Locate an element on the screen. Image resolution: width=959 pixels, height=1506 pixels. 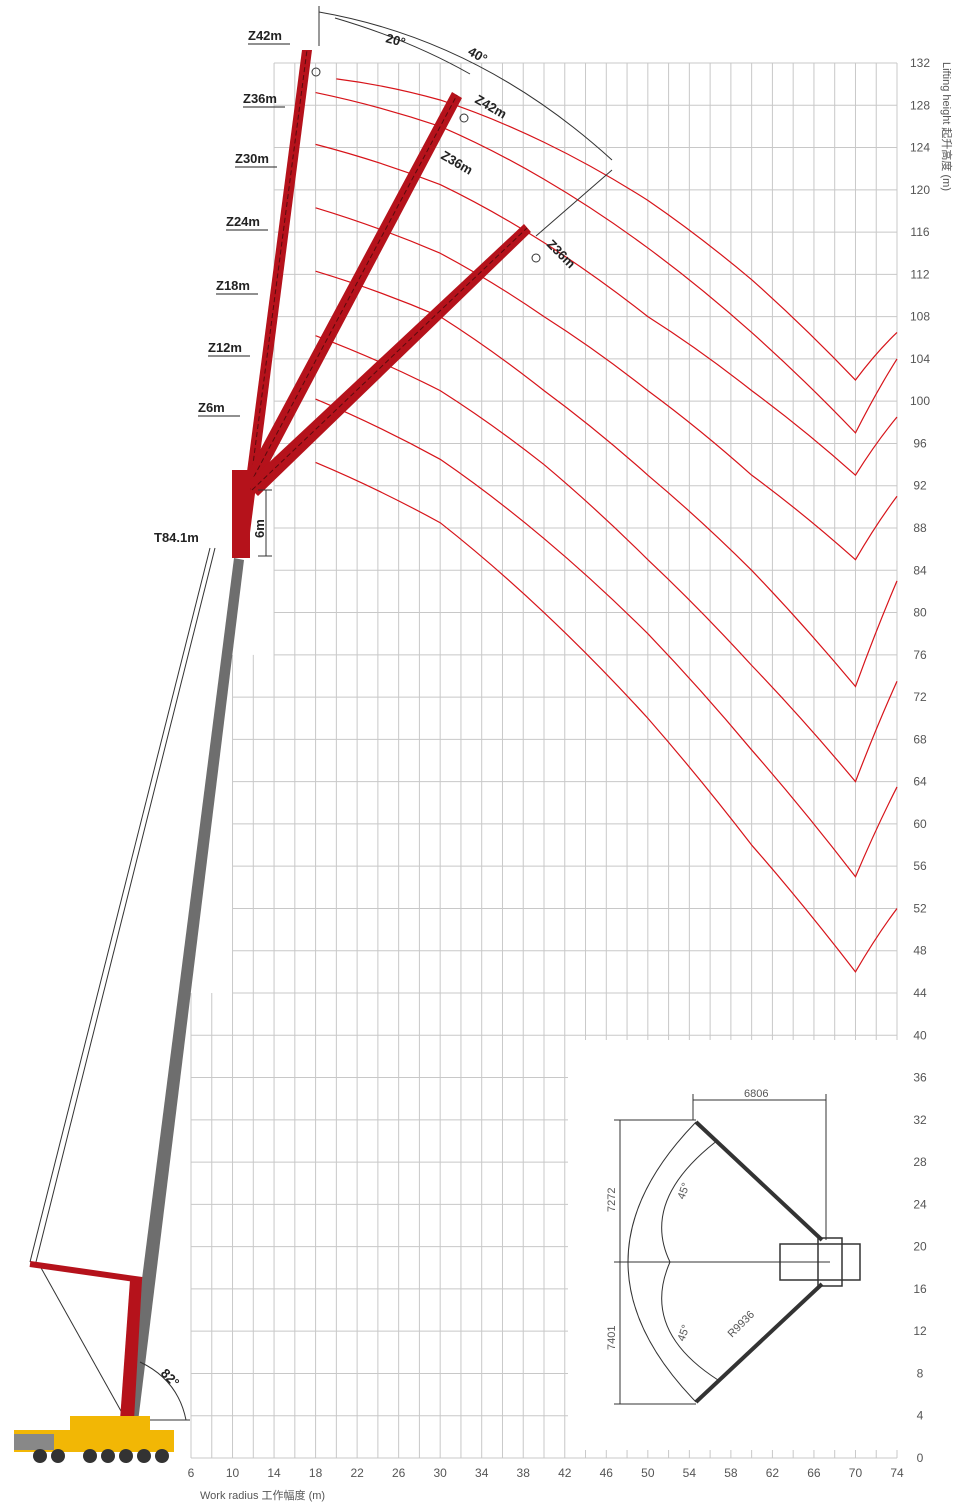
x-tick-label: 66 is located at coordinates (814, 1473).